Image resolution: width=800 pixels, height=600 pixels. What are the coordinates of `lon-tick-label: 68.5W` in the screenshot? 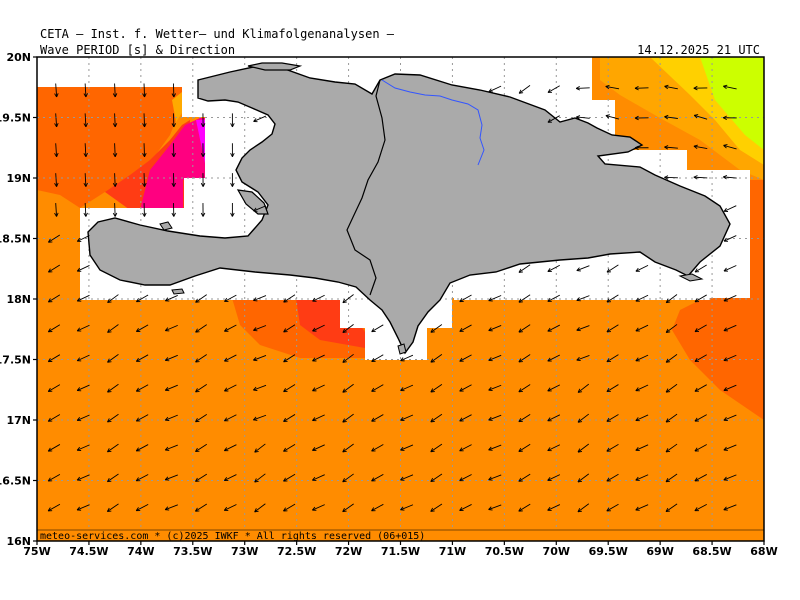 It's located at (711, 551).